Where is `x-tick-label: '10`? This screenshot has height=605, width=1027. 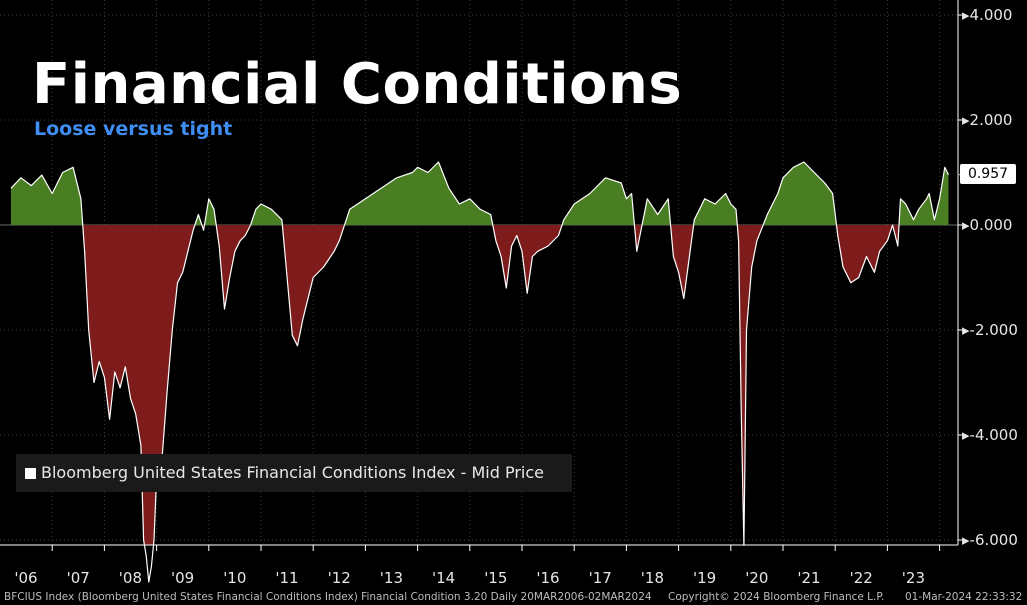
x-tick-label: '10 is located at coordinates (234, 578).